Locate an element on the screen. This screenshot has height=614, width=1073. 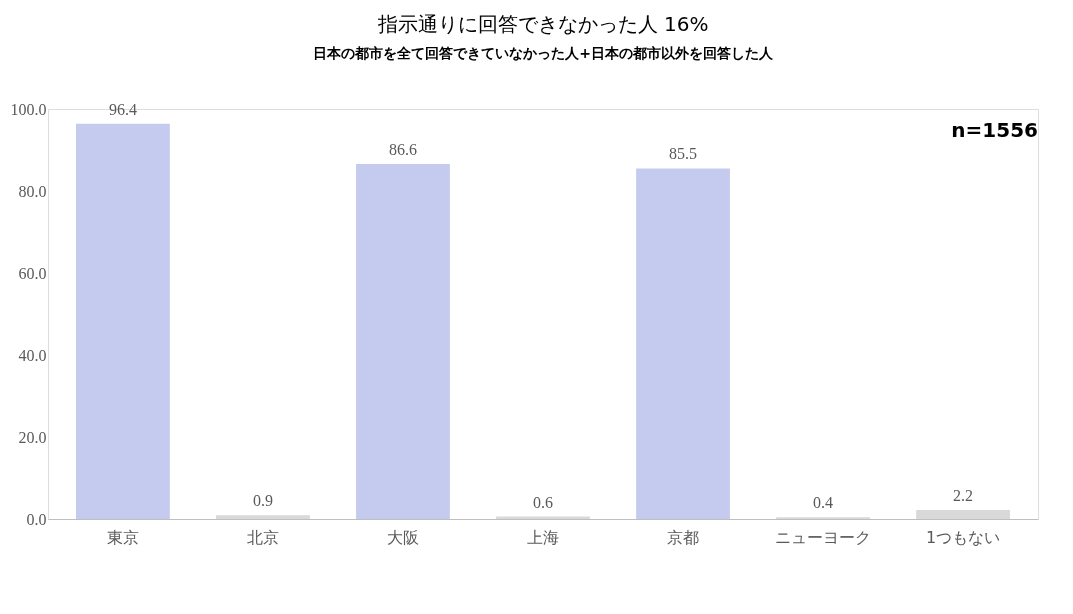
data-label: 85.5 is located at coordinates (683, 154).